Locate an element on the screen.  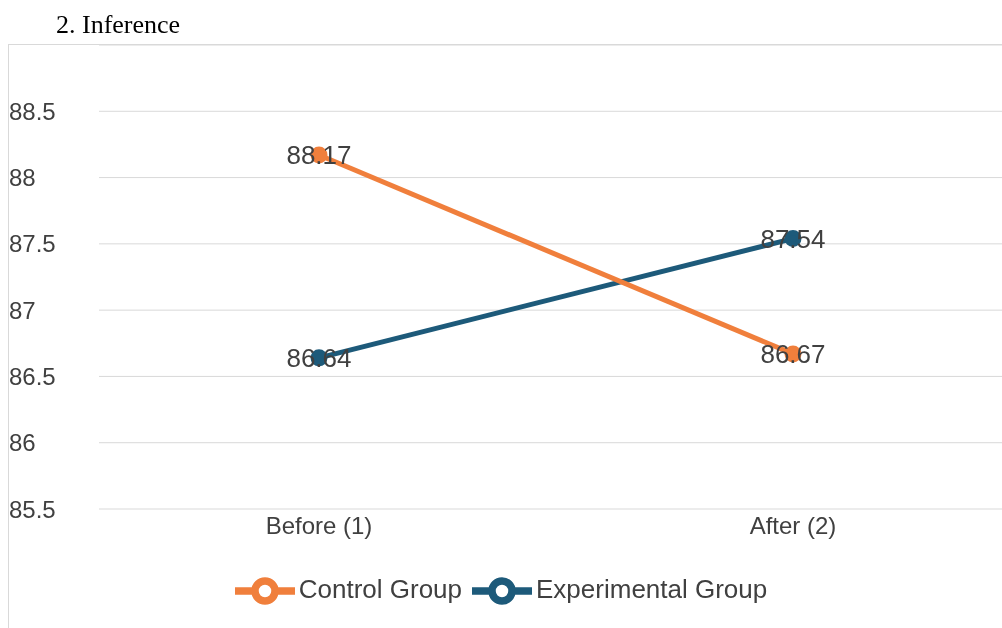
x-tick-label: Before (1) is located at coordinates (319, 526).